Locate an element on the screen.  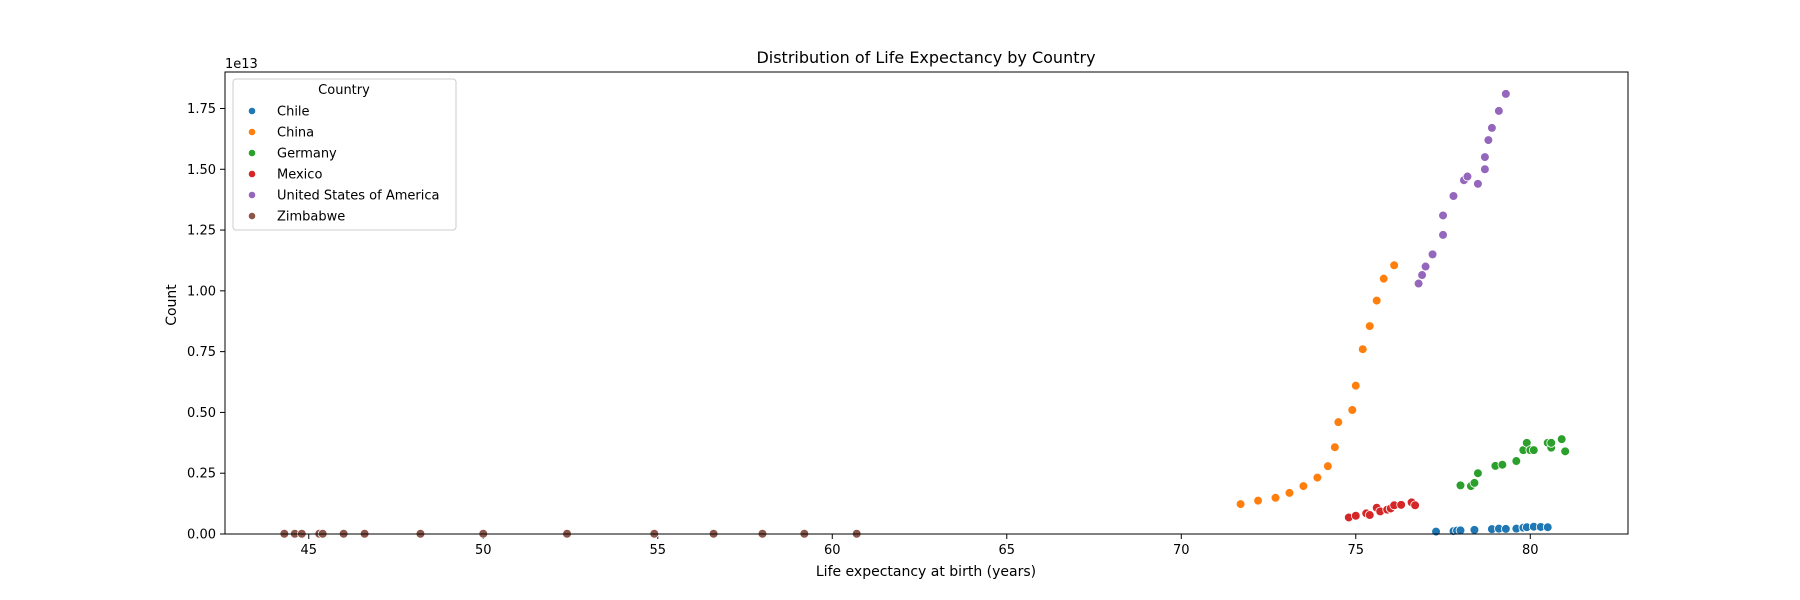
x-axis-label: Life expectancy at birth (years) is located at coordinates (926, 572).